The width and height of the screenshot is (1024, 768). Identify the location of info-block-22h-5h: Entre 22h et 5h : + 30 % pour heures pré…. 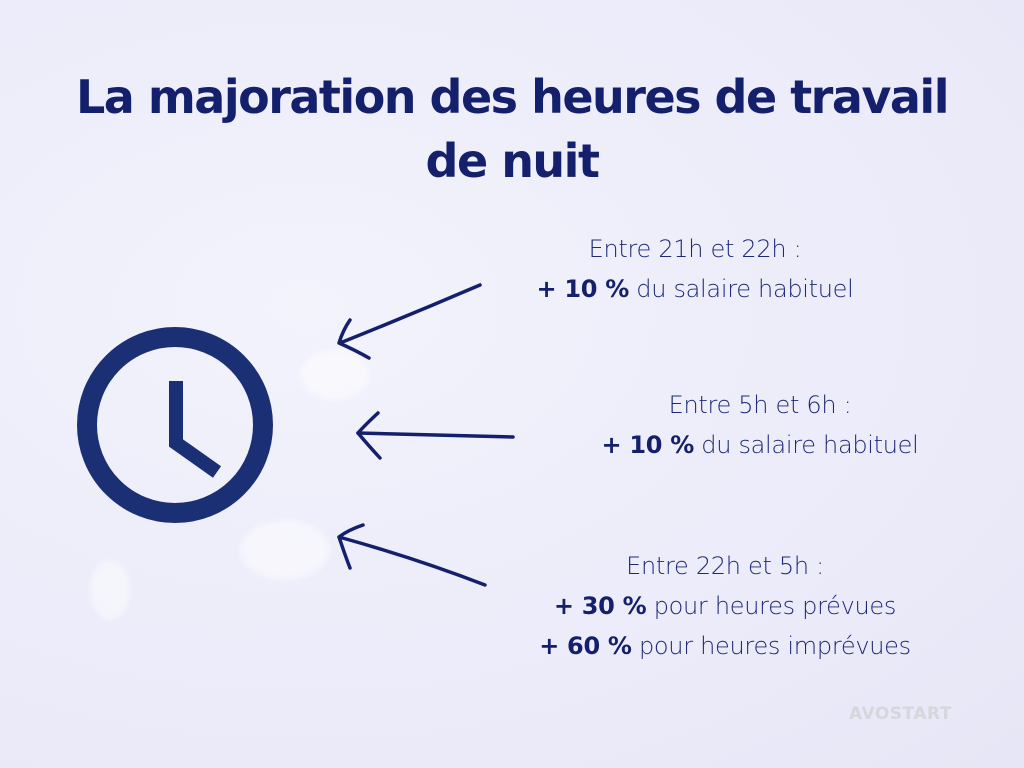
(725, 606).